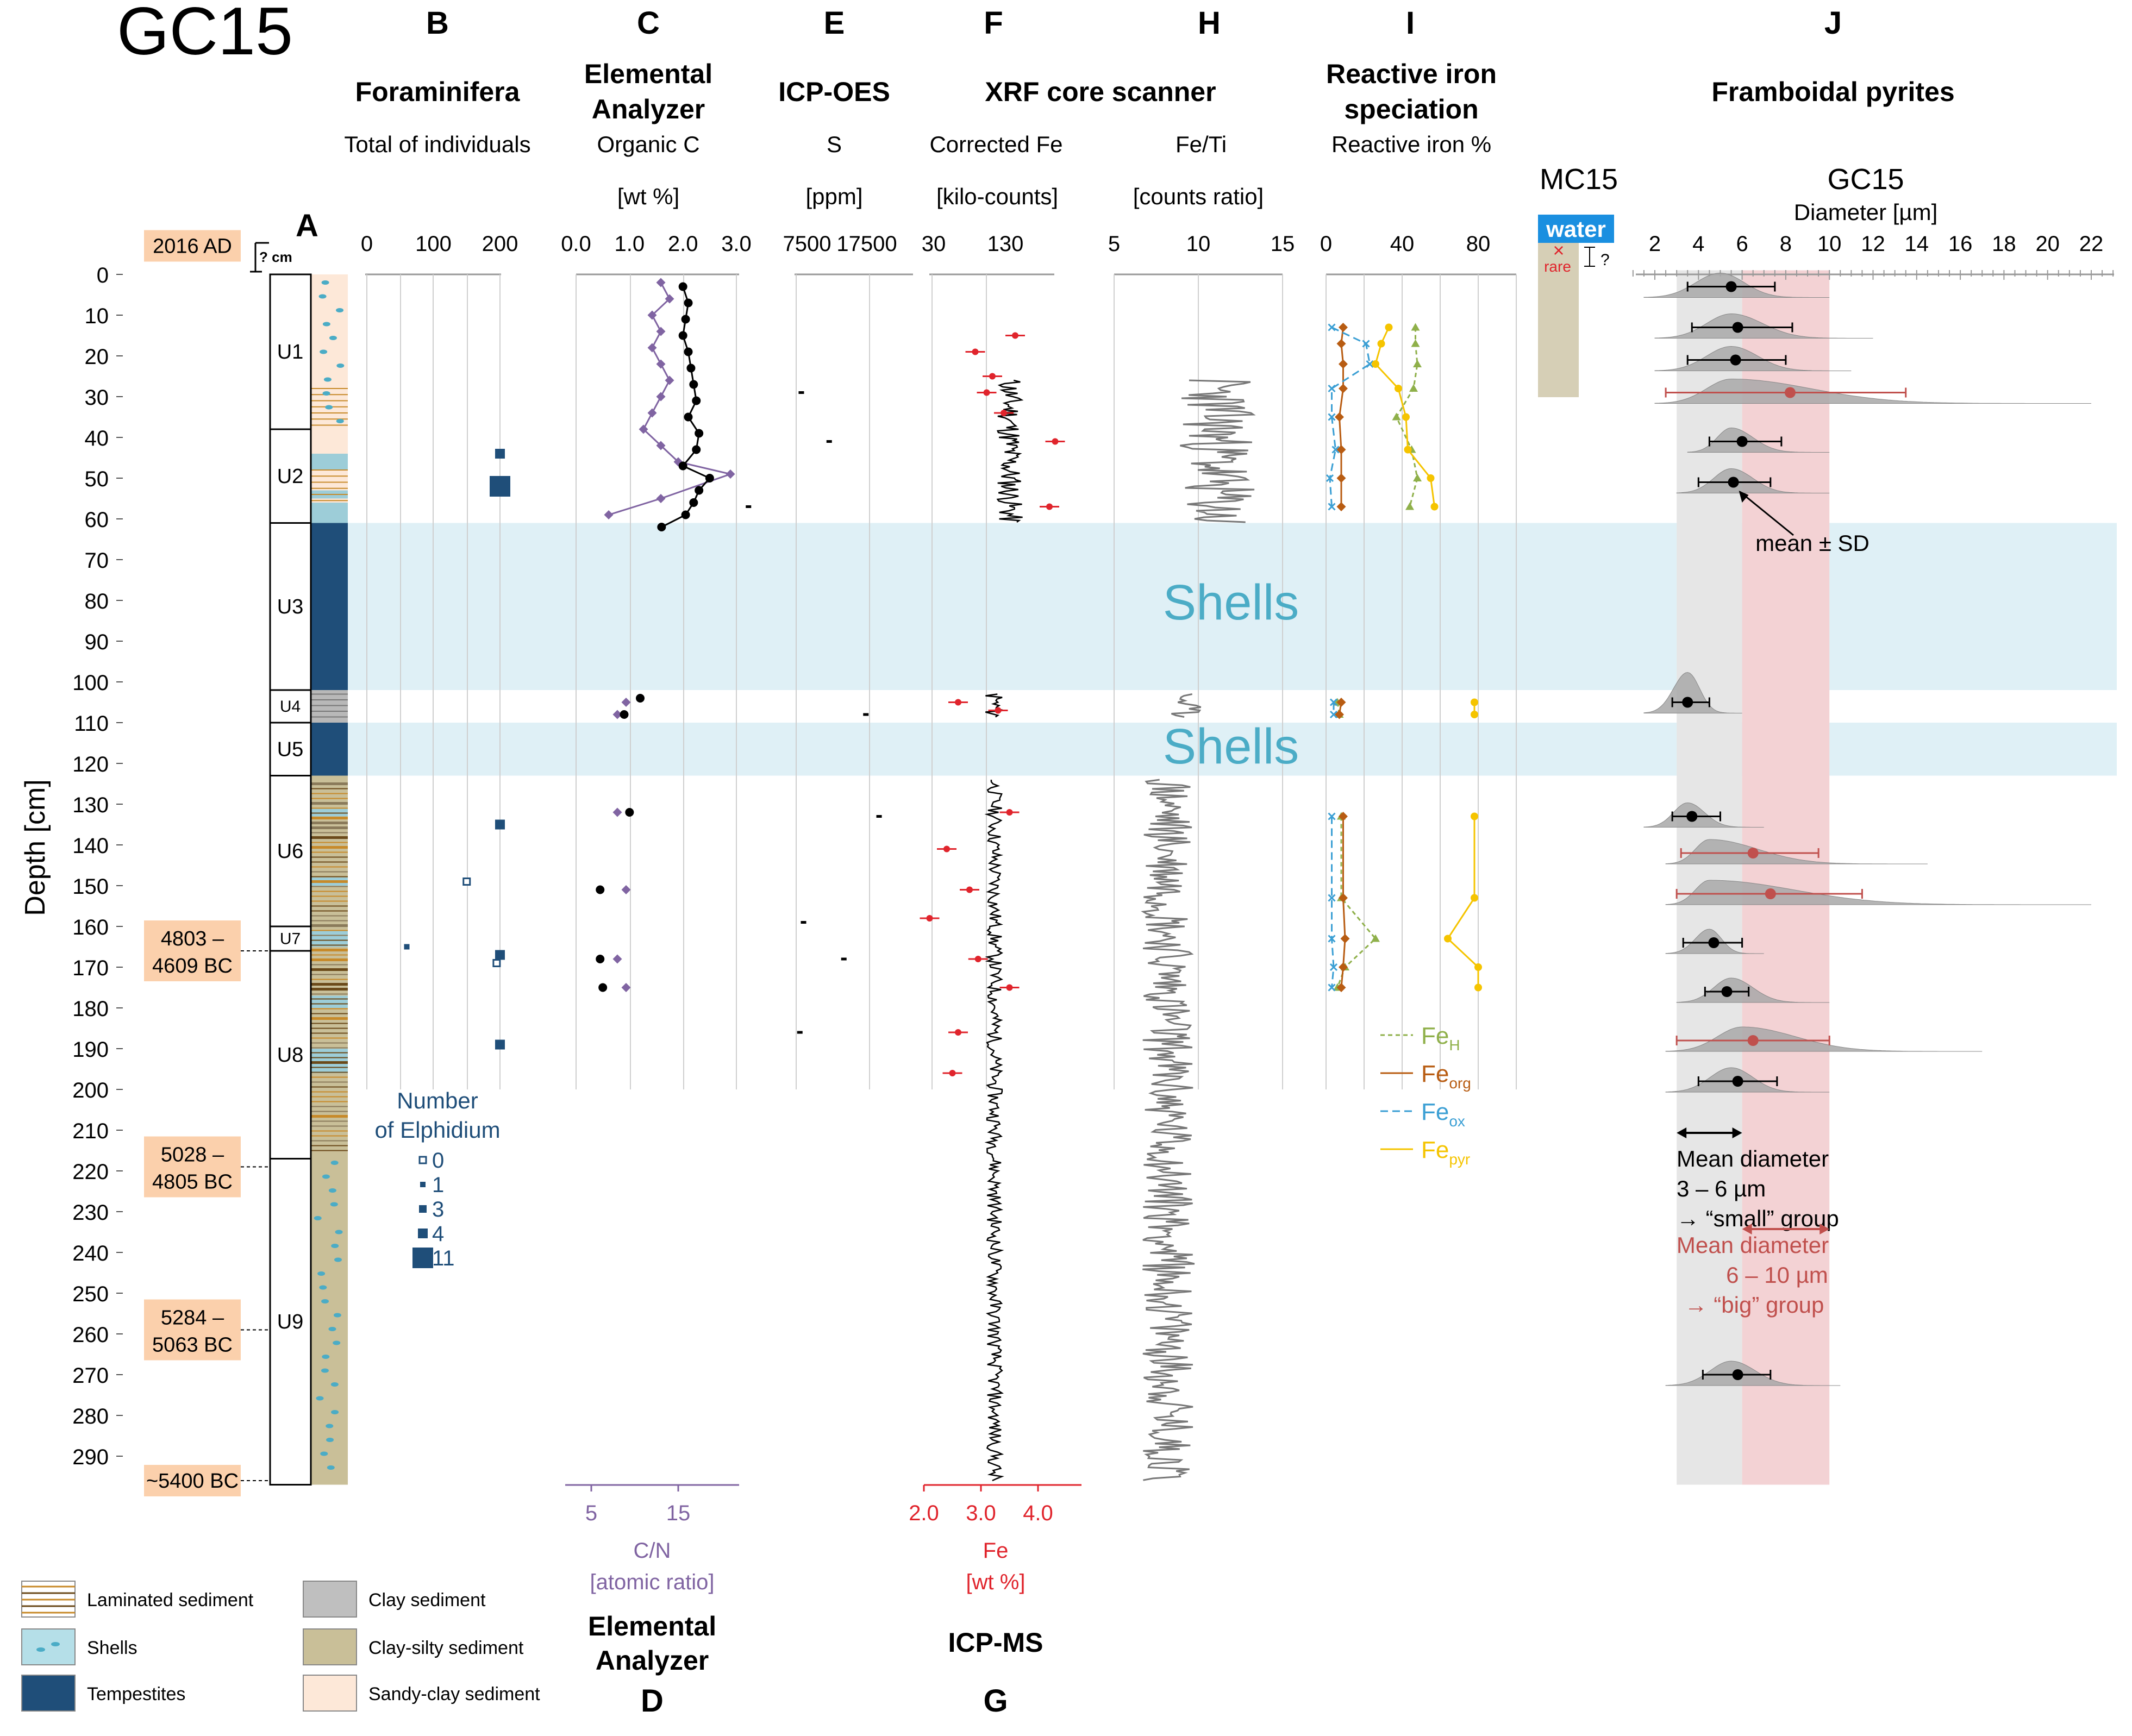 This screenshot has height=1736, width=2132. Describe the element at coordinates (97, 642) in the screenshot. I see `depth-tick-label: 90` at that location.